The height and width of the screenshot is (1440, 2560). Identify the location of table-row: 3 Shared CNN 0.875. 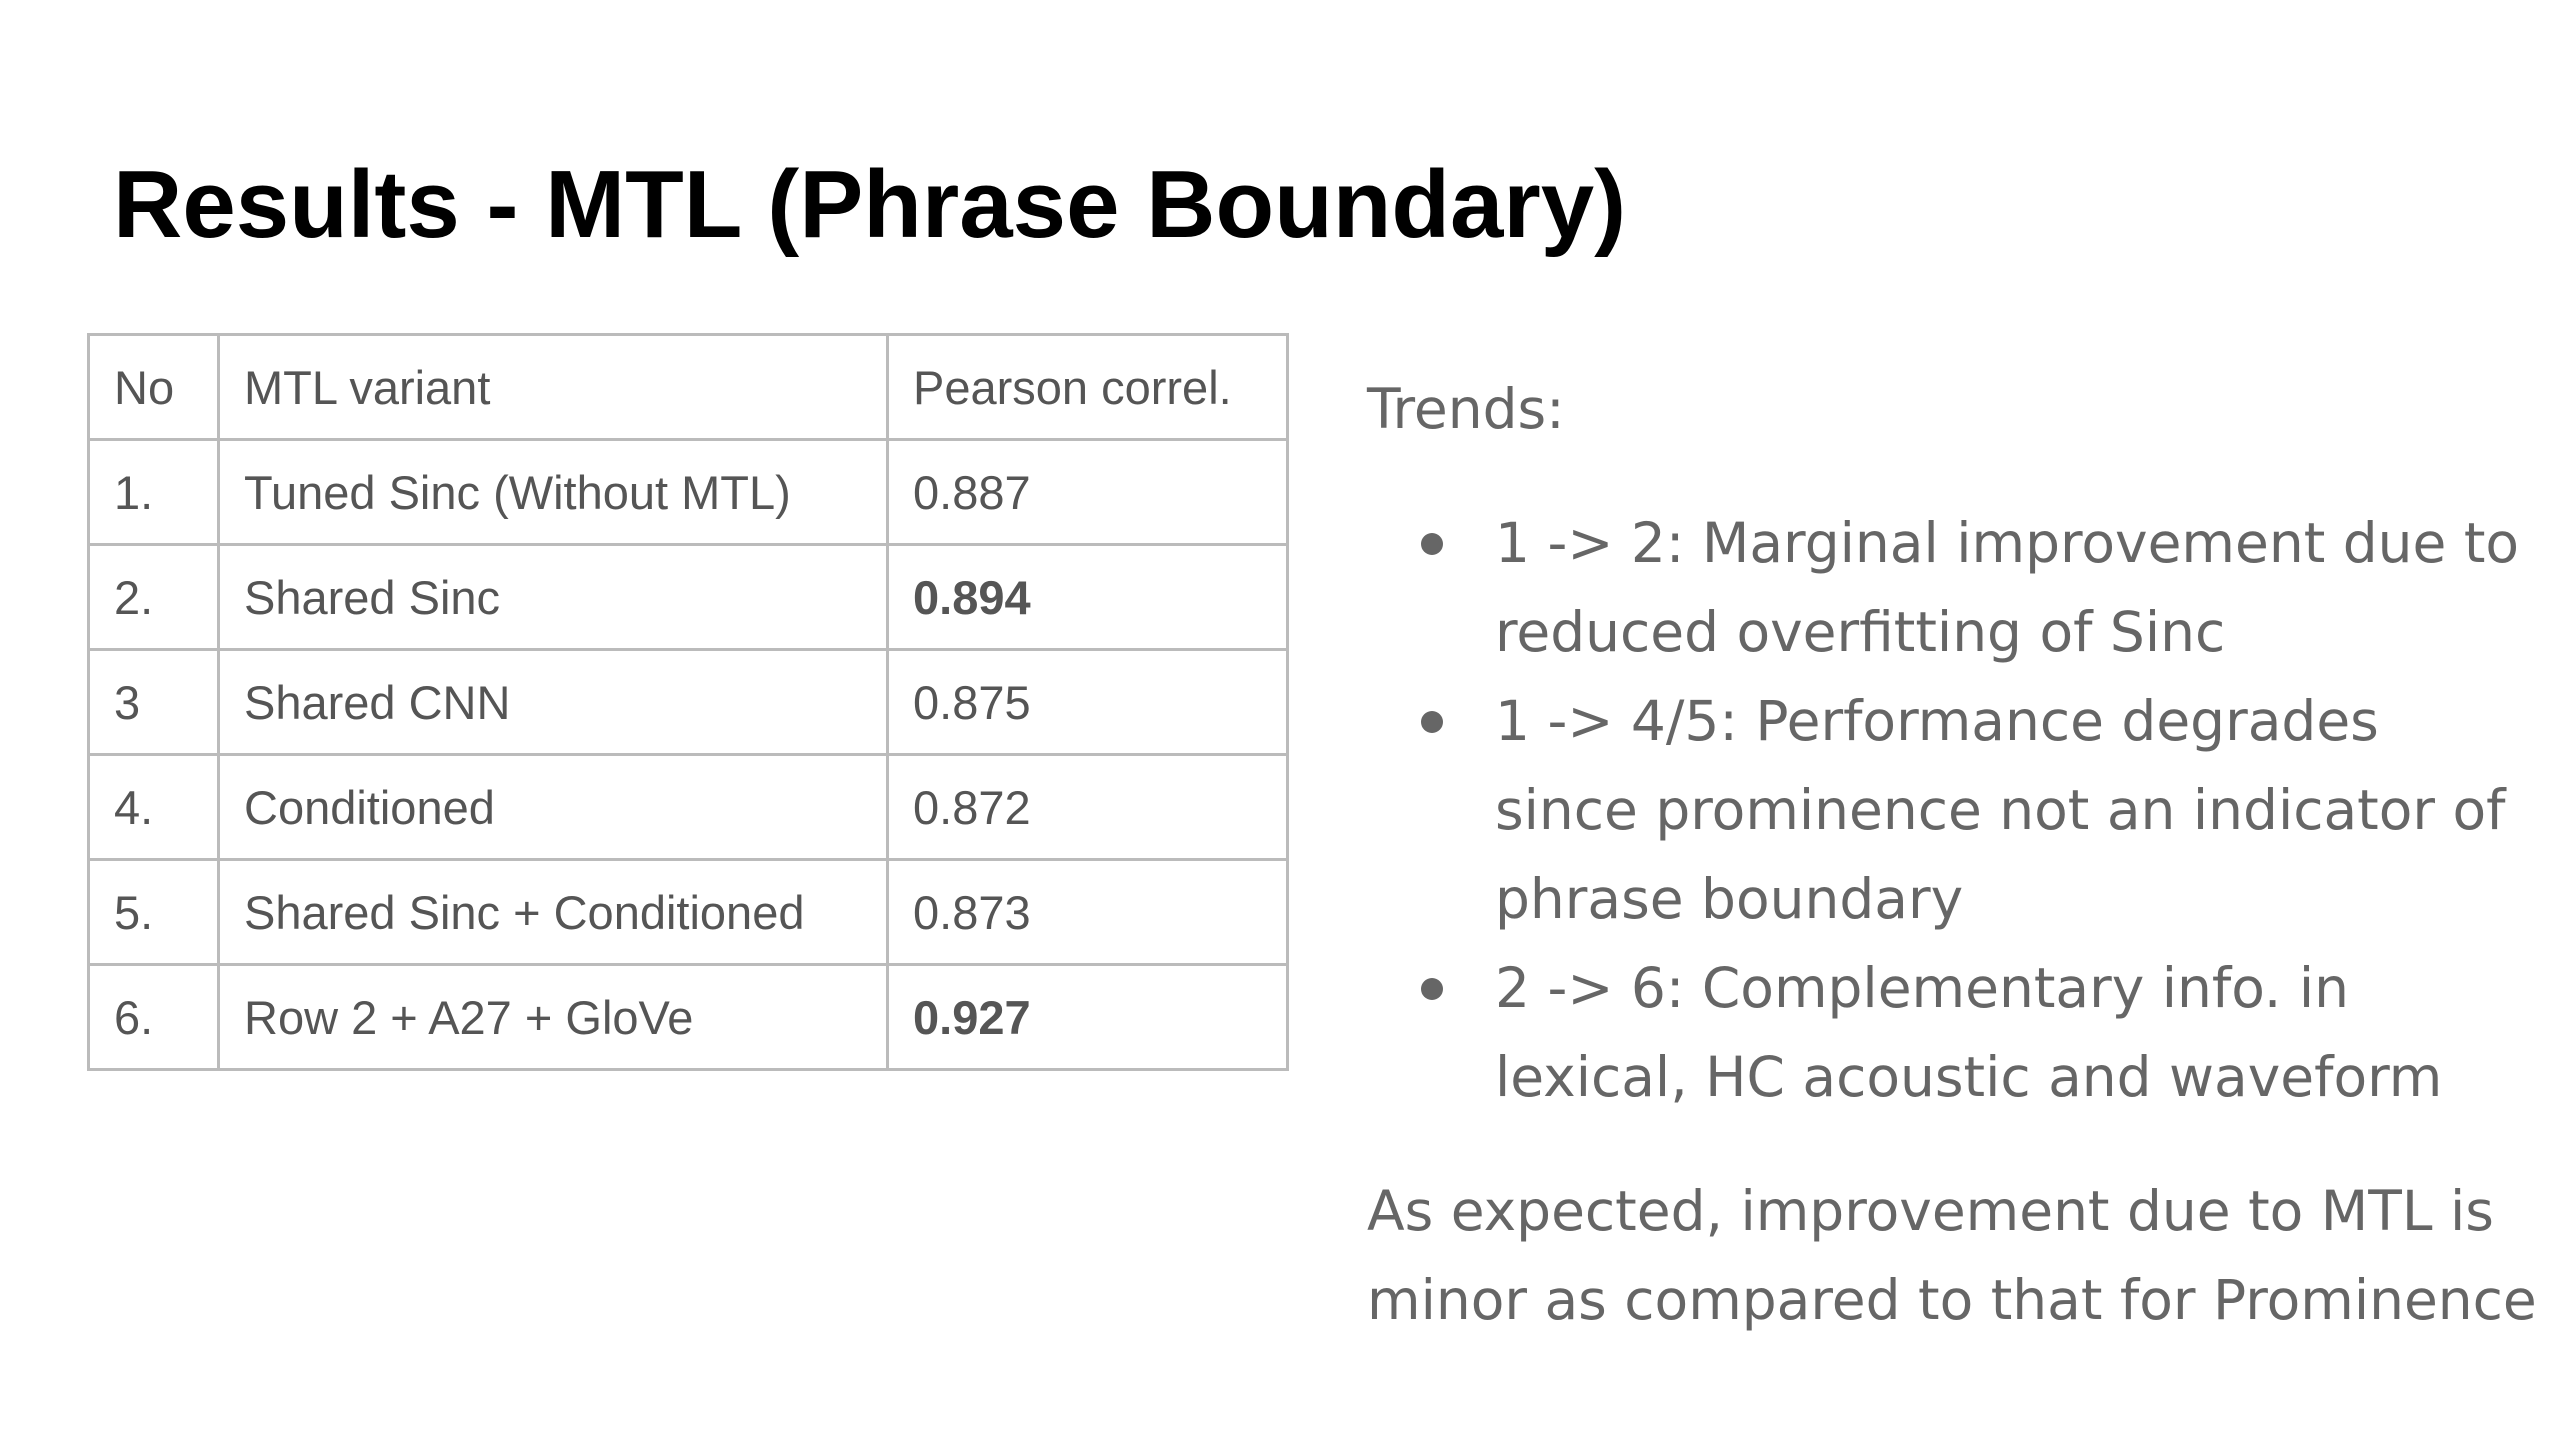
(688, 702).